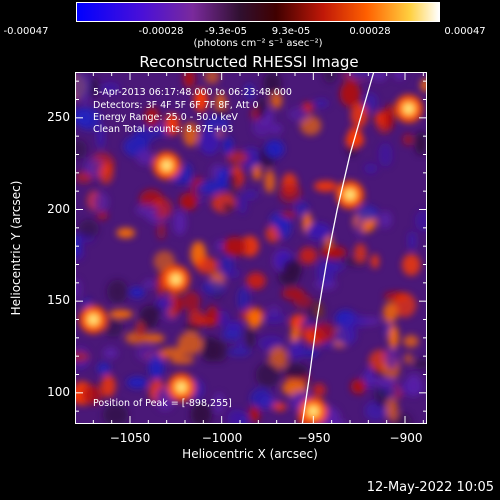 The image size is (500, 500). I want to click on colorbar-tick: 9.3e-05, so click(291, 31).